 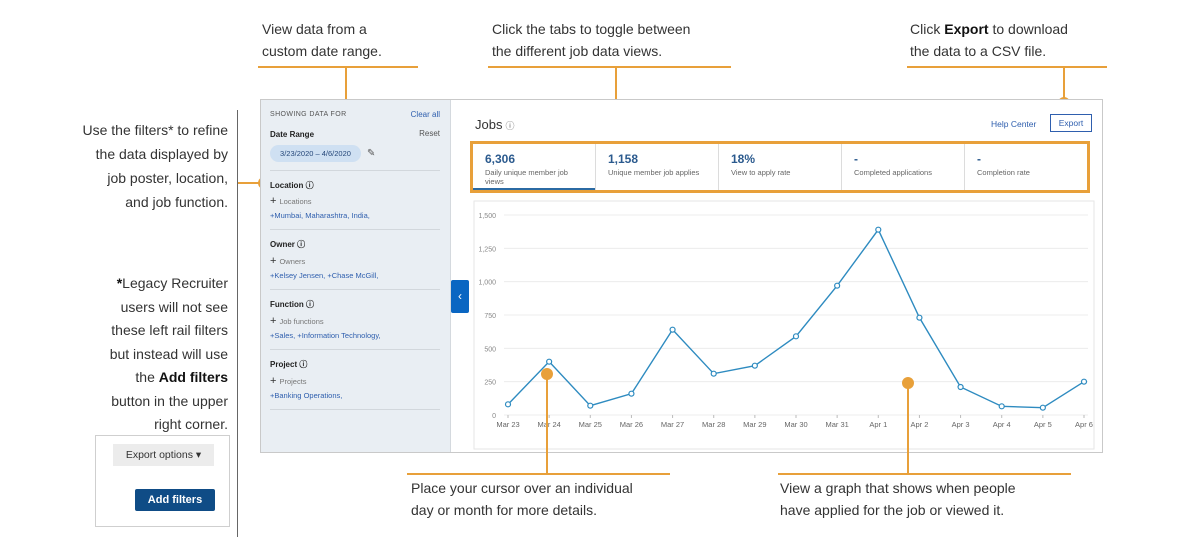 I want to click on x-tick-label: Mar 31, so click(x=836, y=424).